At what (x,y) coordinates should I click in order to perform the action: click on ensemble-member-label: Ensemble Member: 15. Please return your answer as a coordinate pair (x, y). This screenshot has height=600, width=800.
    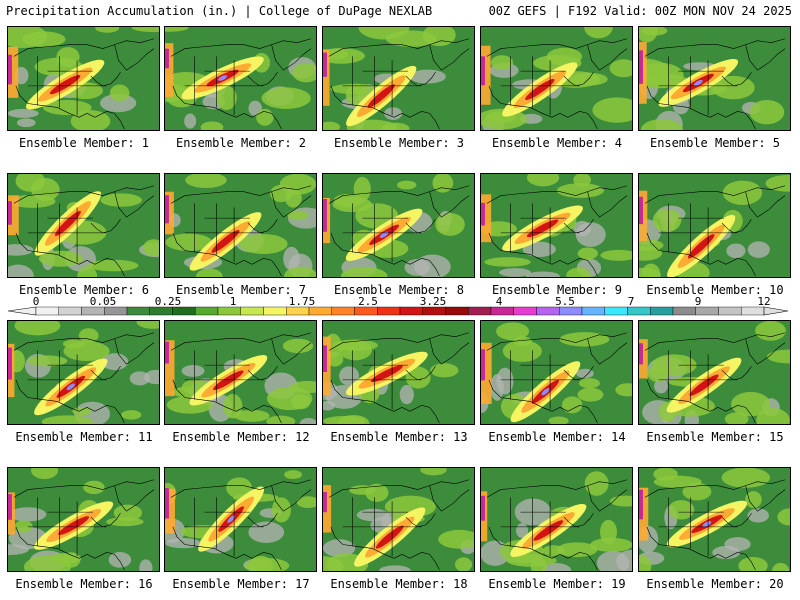
    Looking at the image, I should click on (715, 437).